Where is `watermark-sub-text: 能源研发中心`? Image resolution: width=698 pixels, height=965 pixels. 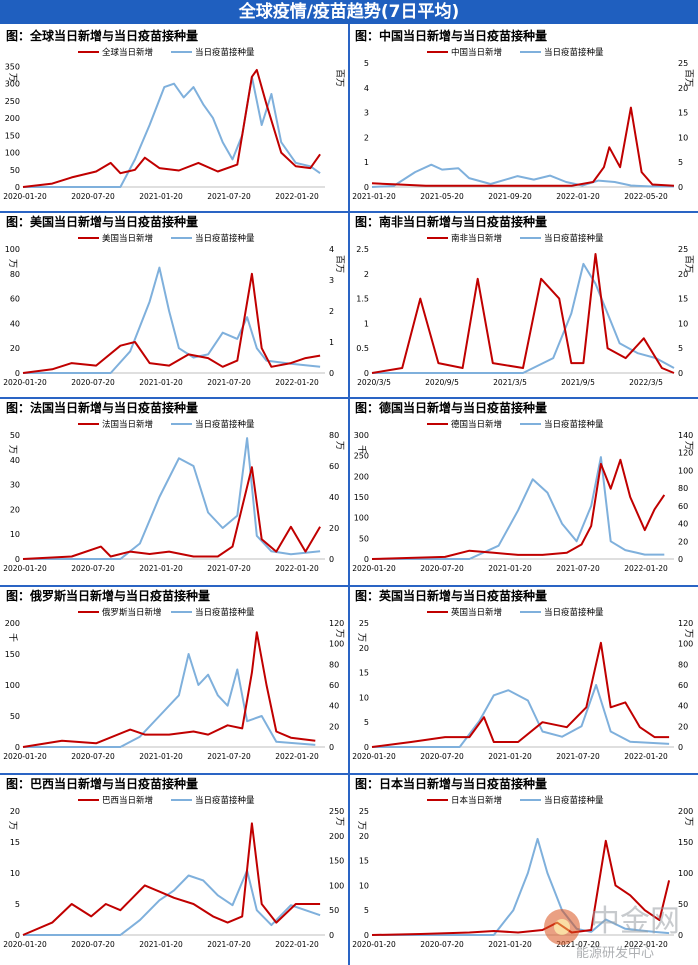
watermark-sub-text: 能源研发中心 is located at coordinates (615, 953).